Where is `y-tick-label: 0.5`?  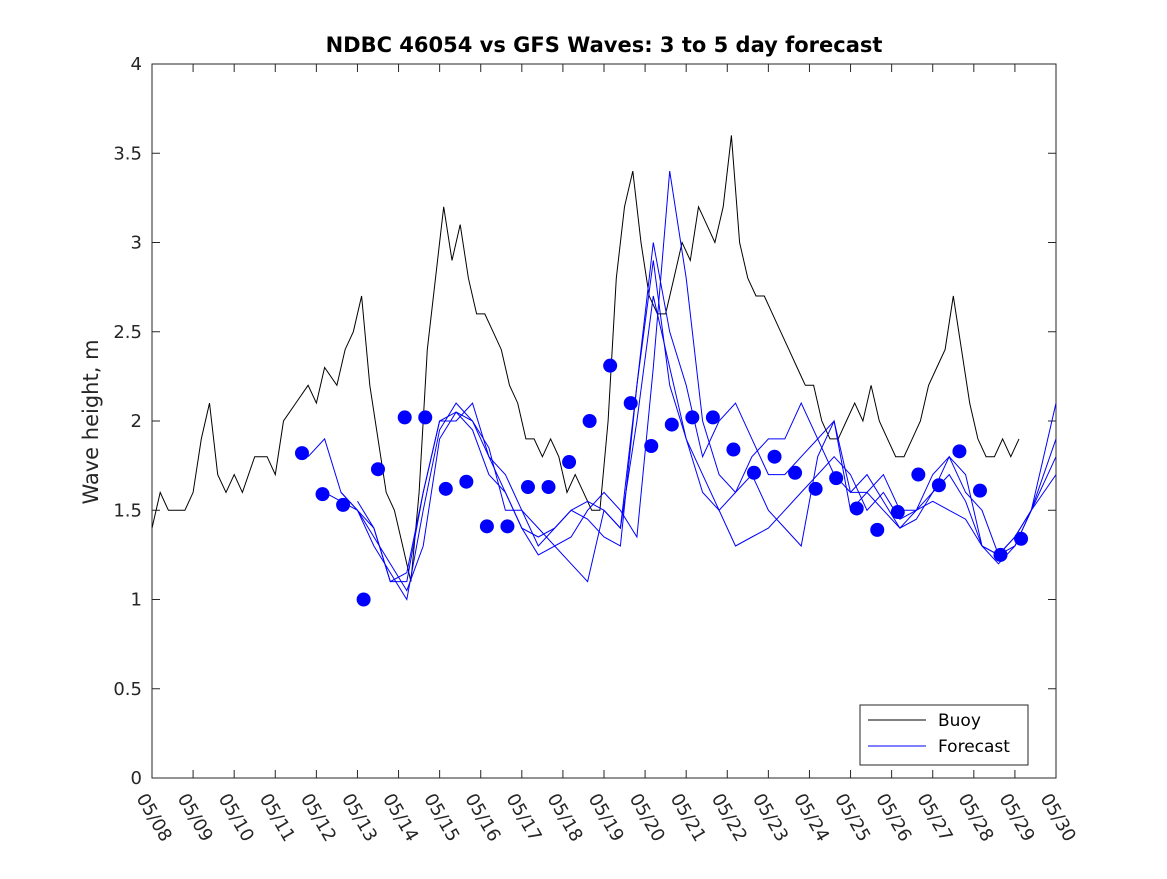
y-tick-label: 0.5 is located at coordinates (127, 689).